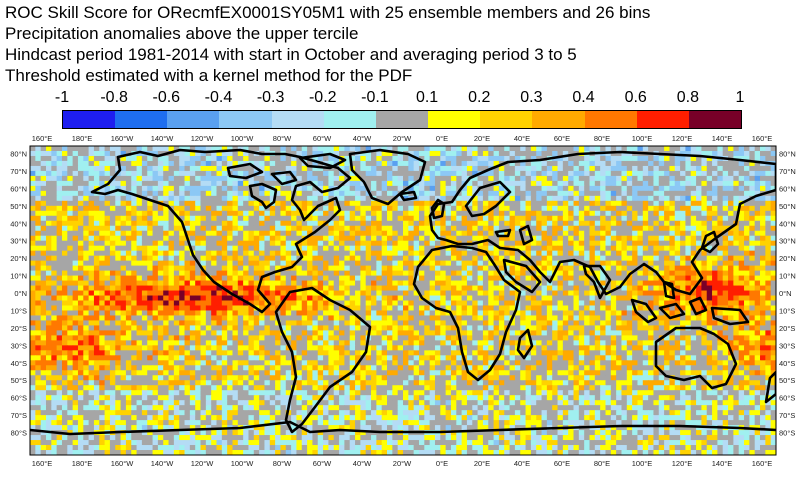 The height and width of the screenshot is (487, 803). Describe the element at coordinates (322, 138) in the screenshot. I see `lon-label-top: 60°W` at that location.